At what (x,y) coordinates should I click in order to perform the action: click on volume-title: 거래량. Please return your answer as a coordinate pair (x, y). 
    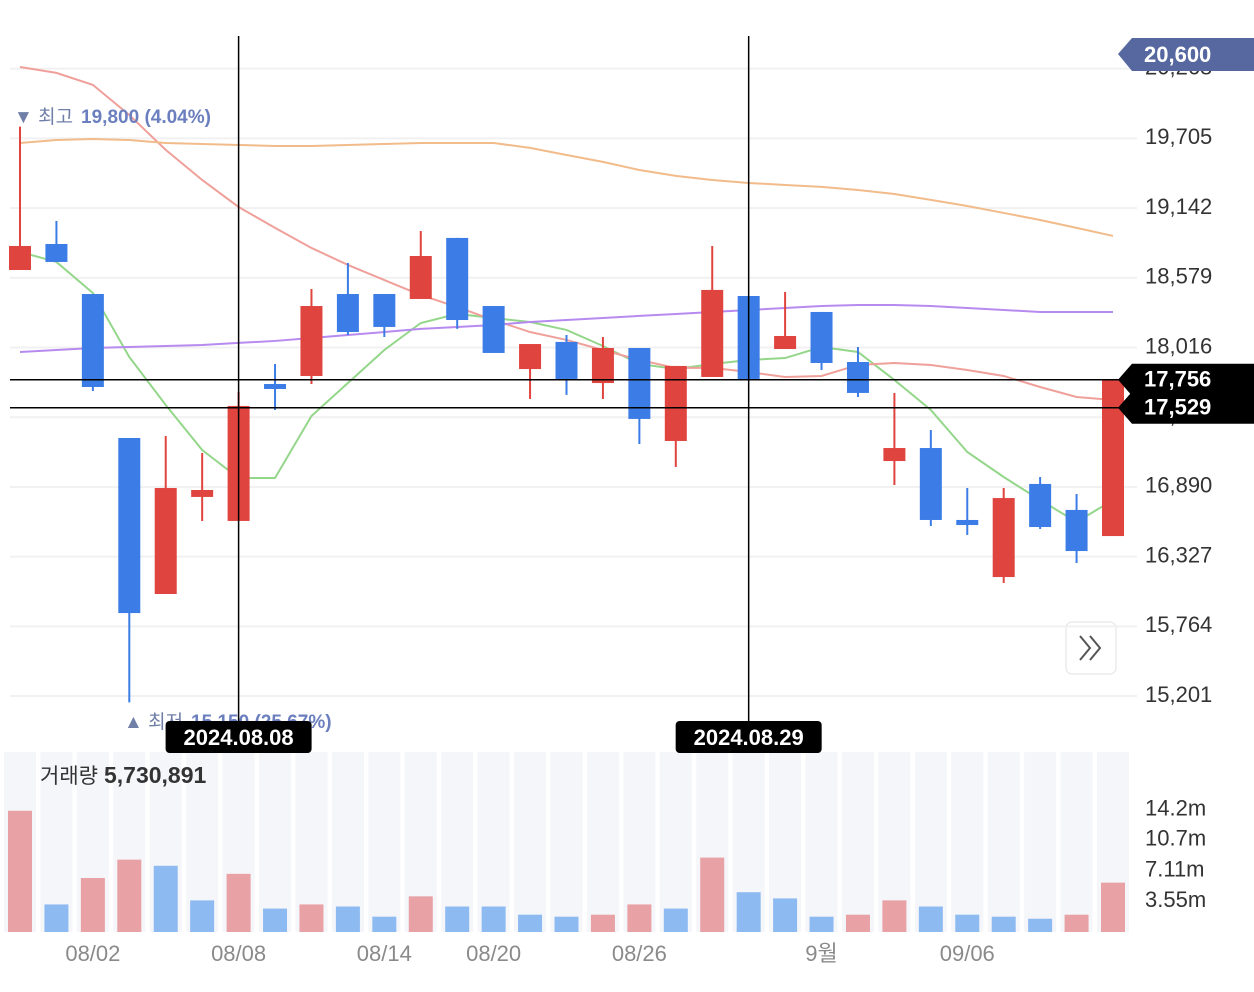
    Looking at the image, I should click on (69, 776).